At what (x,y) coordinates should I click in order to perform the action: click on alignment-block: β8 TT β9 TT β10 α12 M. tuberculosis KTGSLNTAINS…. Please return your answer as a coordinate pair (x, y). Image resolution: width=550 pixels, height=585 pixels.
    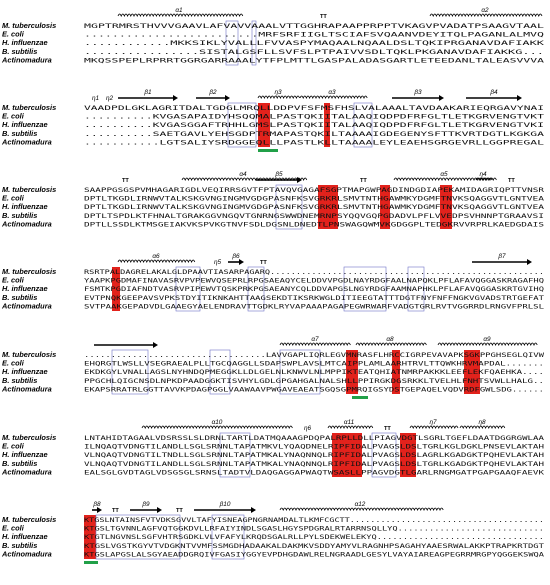
    Looking at the image, I should click on (272, 532).